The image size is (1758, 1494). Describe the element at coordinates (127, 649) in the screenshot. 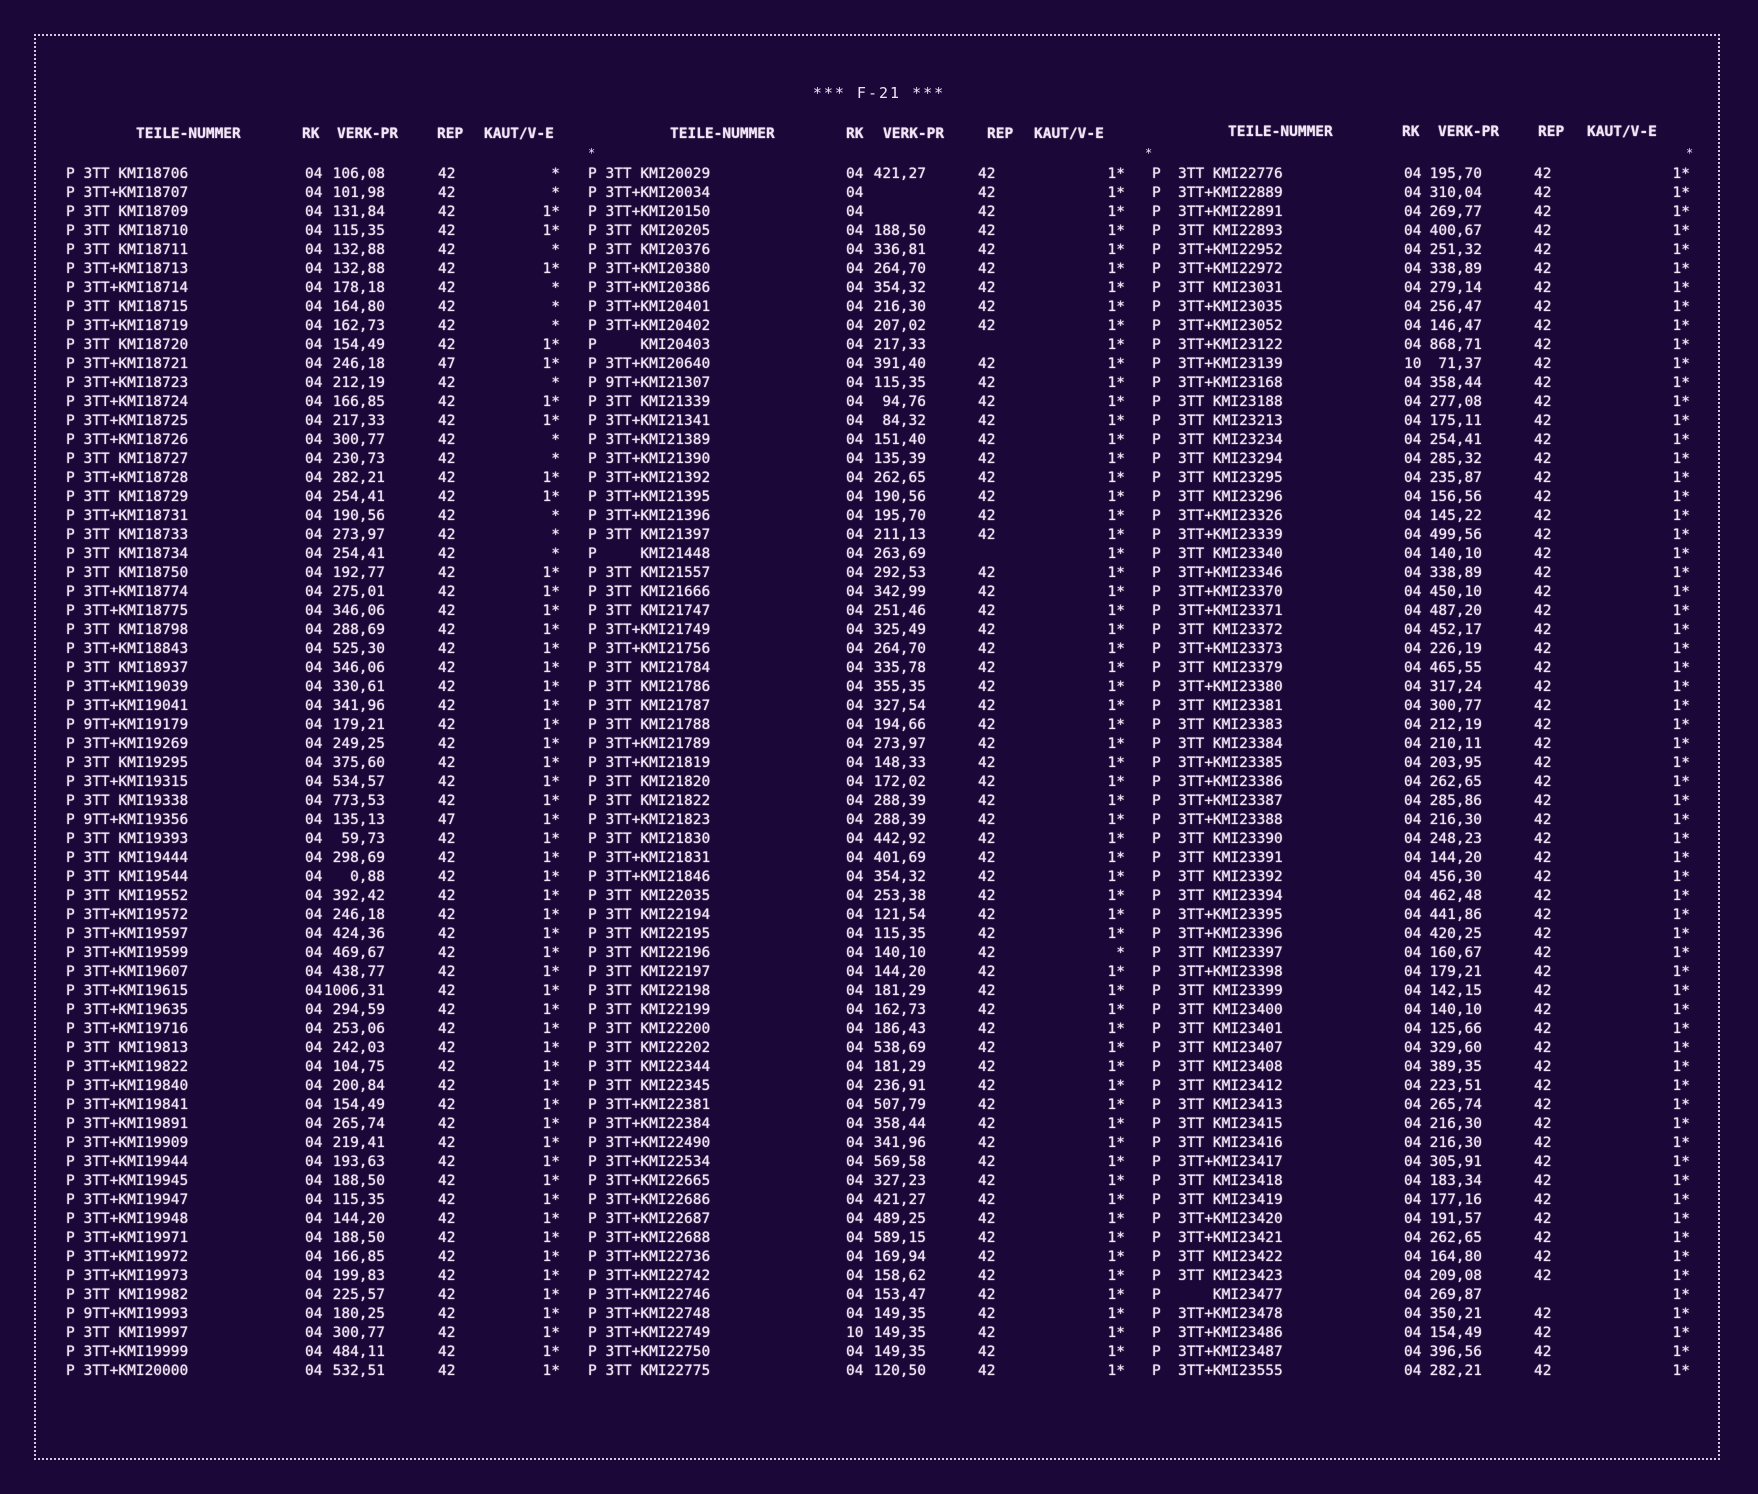

I see `part-number: P 3TT+KMI18843` at that location.